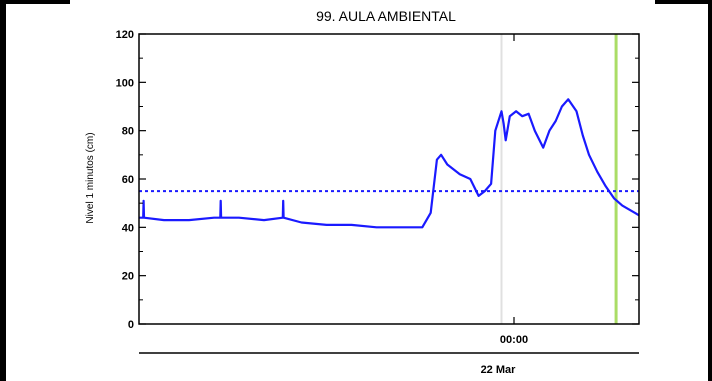  I want to click on x-tick-label: 00:00, so click(514, 340).